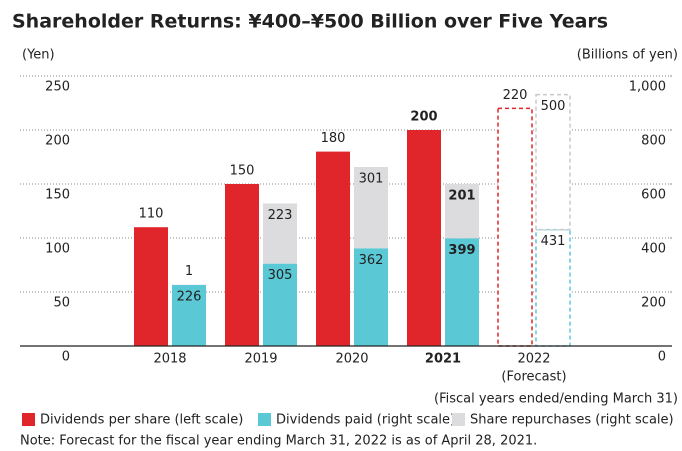 The image size is (682, 451). I want to click on value-label: 220, so click(515, 95).